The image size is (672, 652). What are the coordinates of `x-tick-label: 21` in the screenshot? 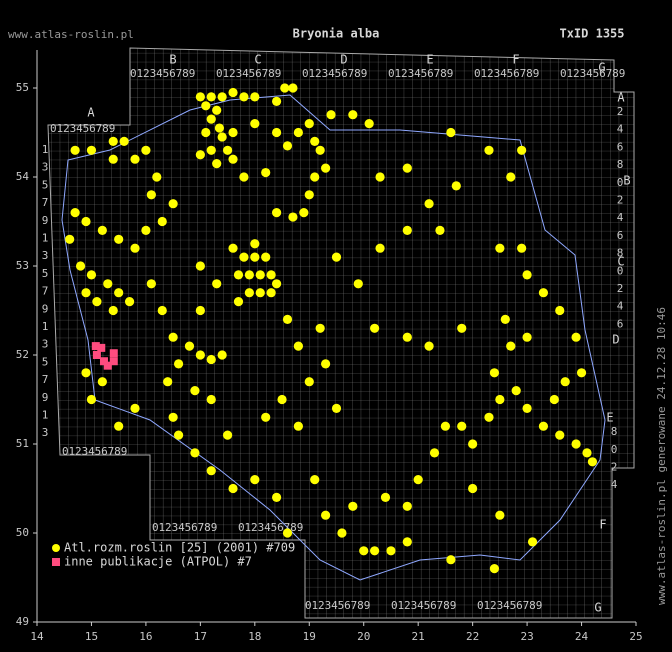 It's located at (418, 636).